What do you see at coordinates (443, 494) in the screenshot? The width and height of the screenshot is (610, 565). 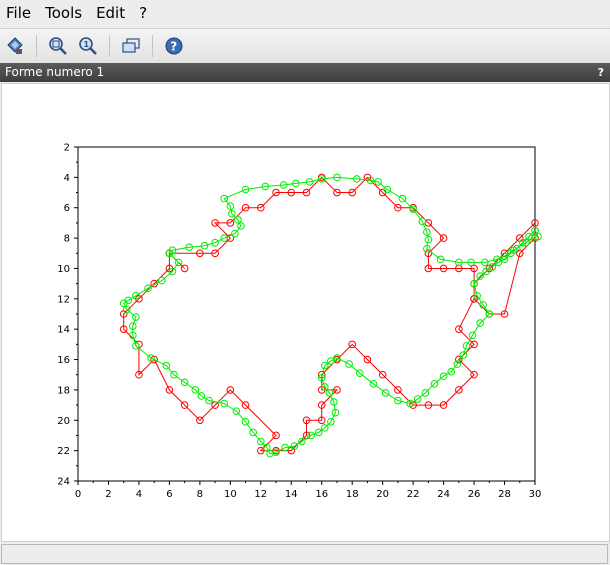 I see `x-tick-label: 24` at bounding box center [443, 494].